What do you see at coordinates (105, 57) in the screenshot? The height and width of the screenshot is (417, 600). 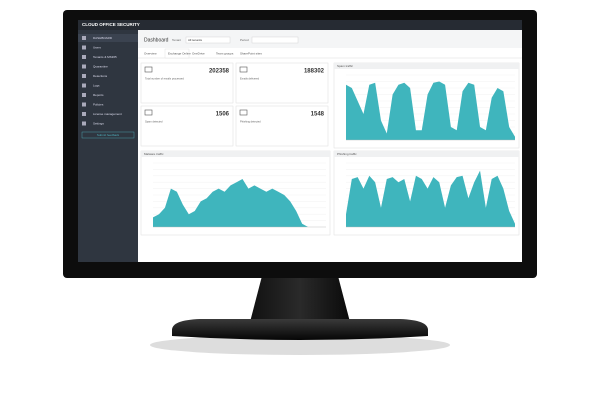 I see `nav-item: Tenants & MS365` at bounding box center [105, 57].